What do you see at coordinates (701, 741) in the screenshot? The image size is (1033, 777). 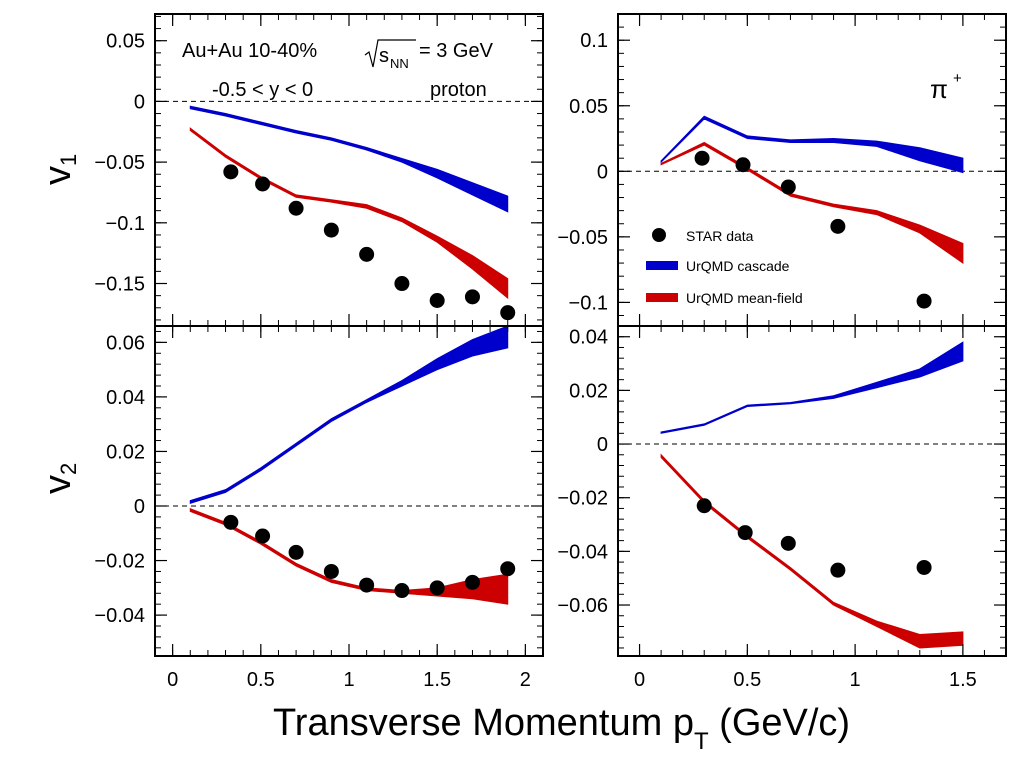 I see `xlabel-sub: T` at bounding box center [701, 741].